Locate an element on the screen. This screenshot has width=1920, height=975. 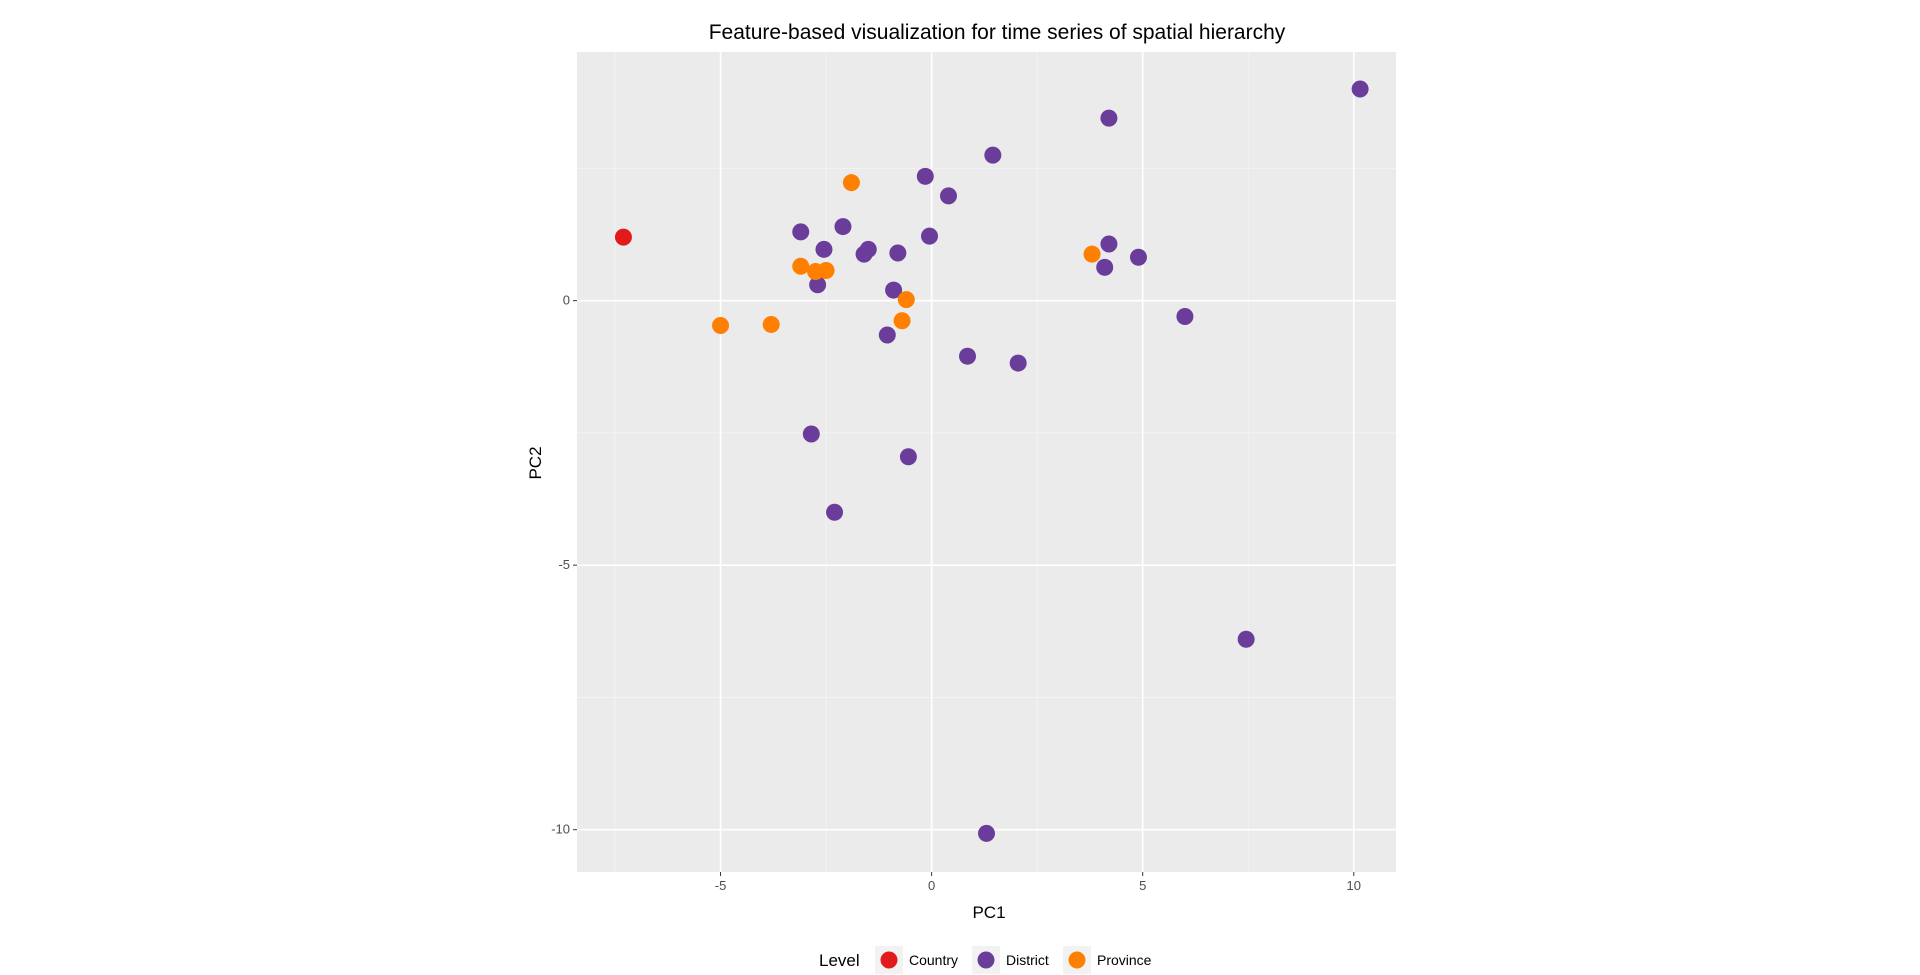
legend: Level Country District Province is located at coordinates (985, 960).